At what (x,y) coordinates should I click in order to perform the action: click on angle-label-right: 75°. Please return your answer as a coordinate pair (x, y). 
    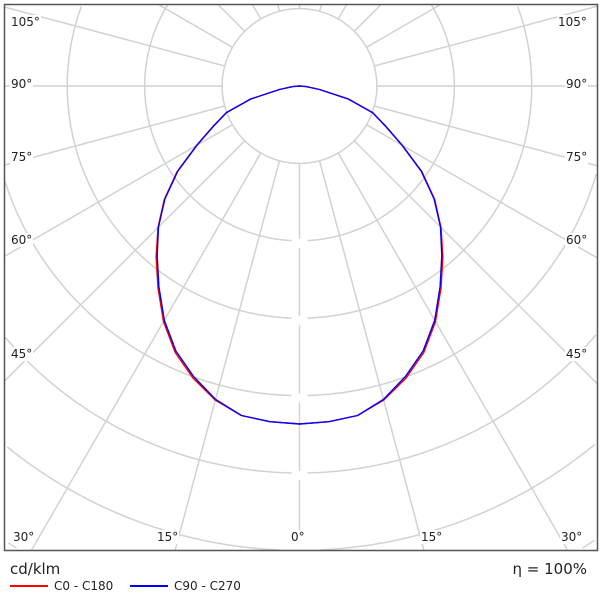
    Looking at the image, I should click on (577, 157).